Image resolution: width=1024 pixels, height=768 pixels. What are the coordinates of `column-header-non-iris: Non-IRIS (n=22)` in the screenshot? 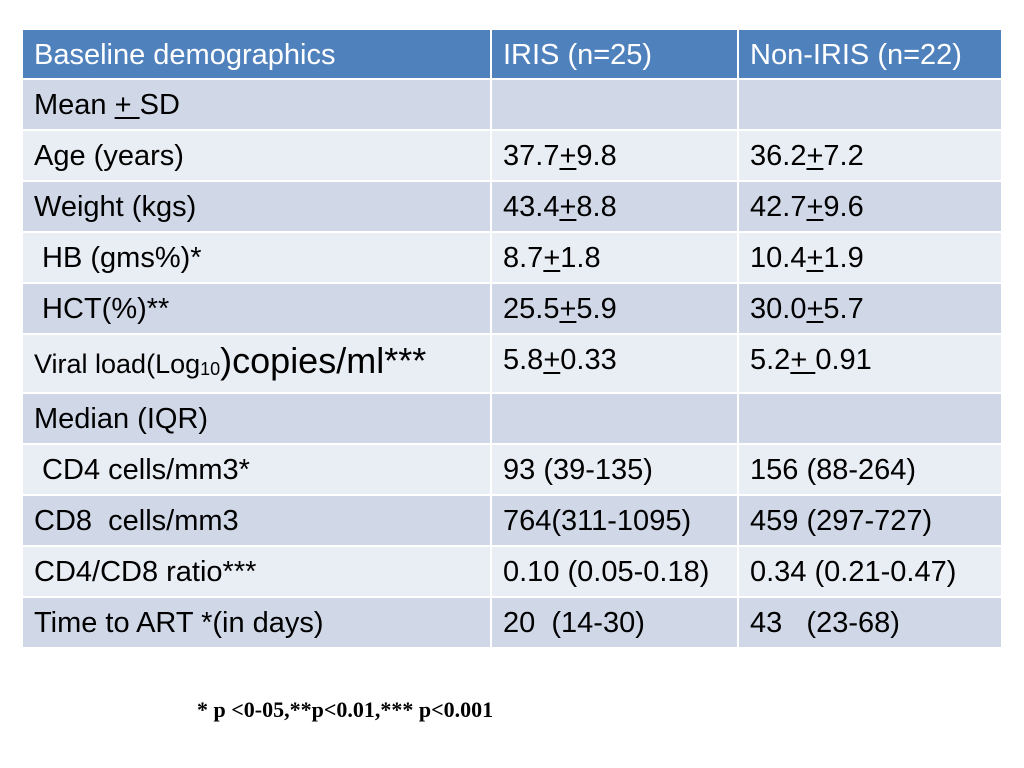 It's located at (870, 54).